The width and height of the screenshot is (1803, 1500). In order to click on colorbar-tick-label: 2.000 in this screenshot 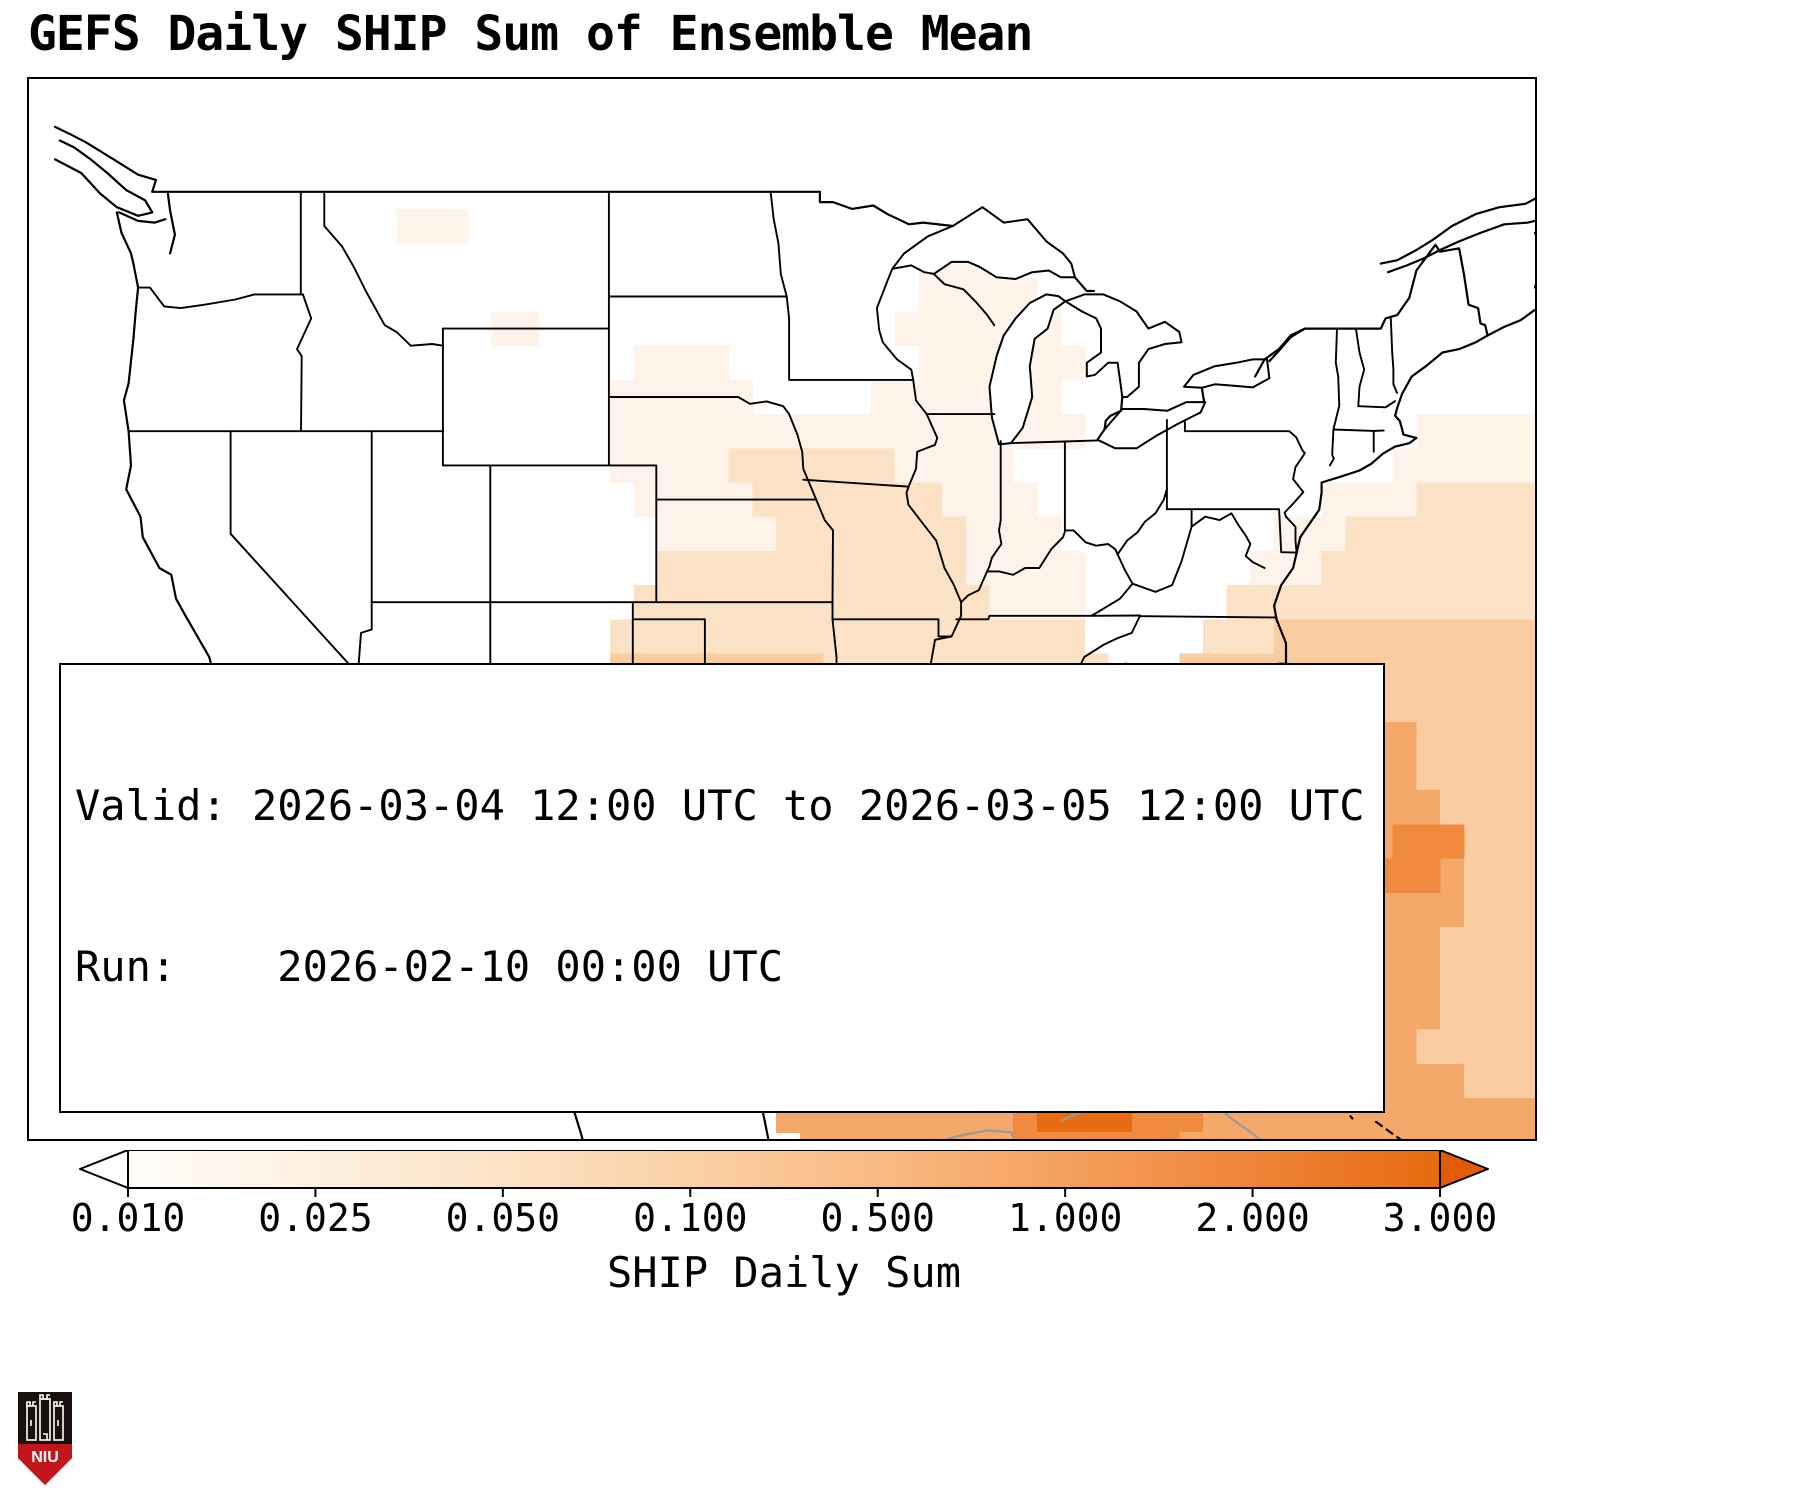, I will do `click(1252, 1218)`.